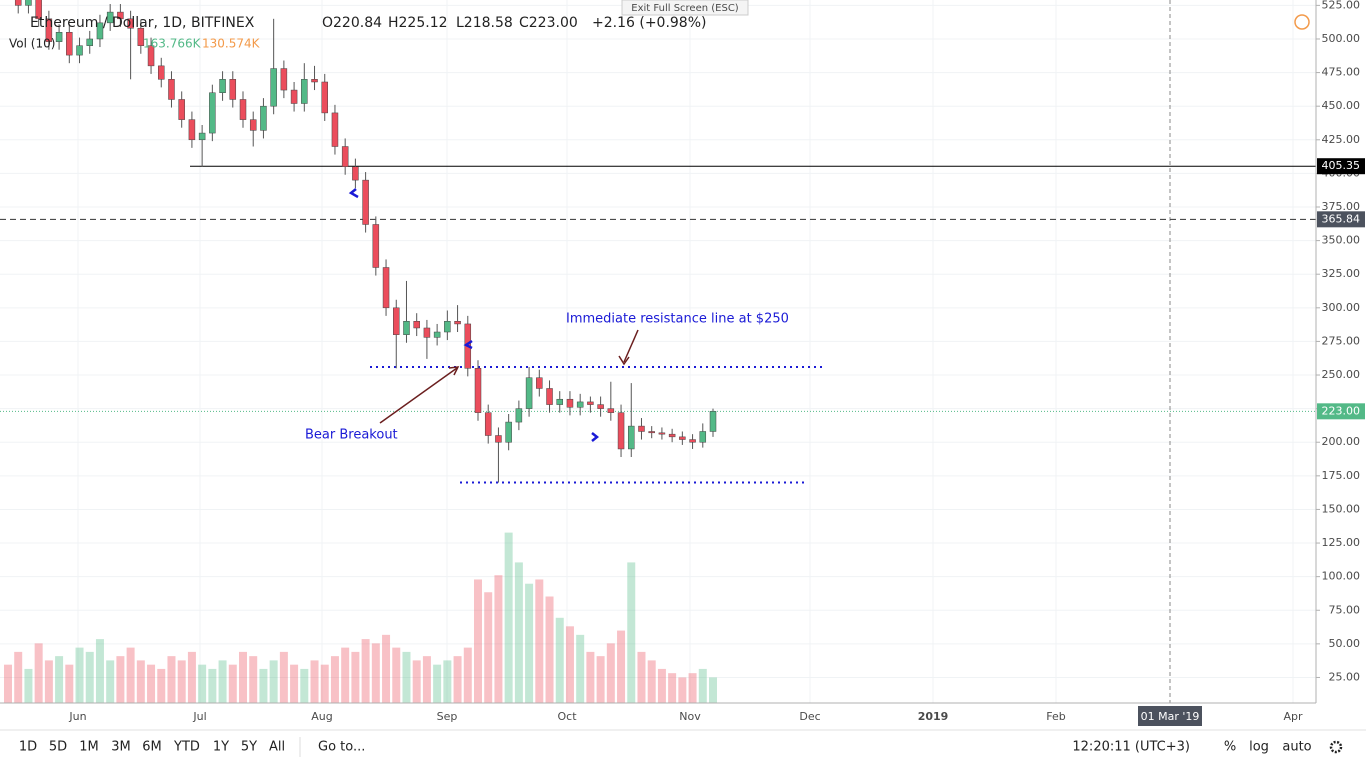 The image size is (1366, 772). Describe the element at coordinates (28, 747) in the screenshot. I see `range-button: 1D` at that location.